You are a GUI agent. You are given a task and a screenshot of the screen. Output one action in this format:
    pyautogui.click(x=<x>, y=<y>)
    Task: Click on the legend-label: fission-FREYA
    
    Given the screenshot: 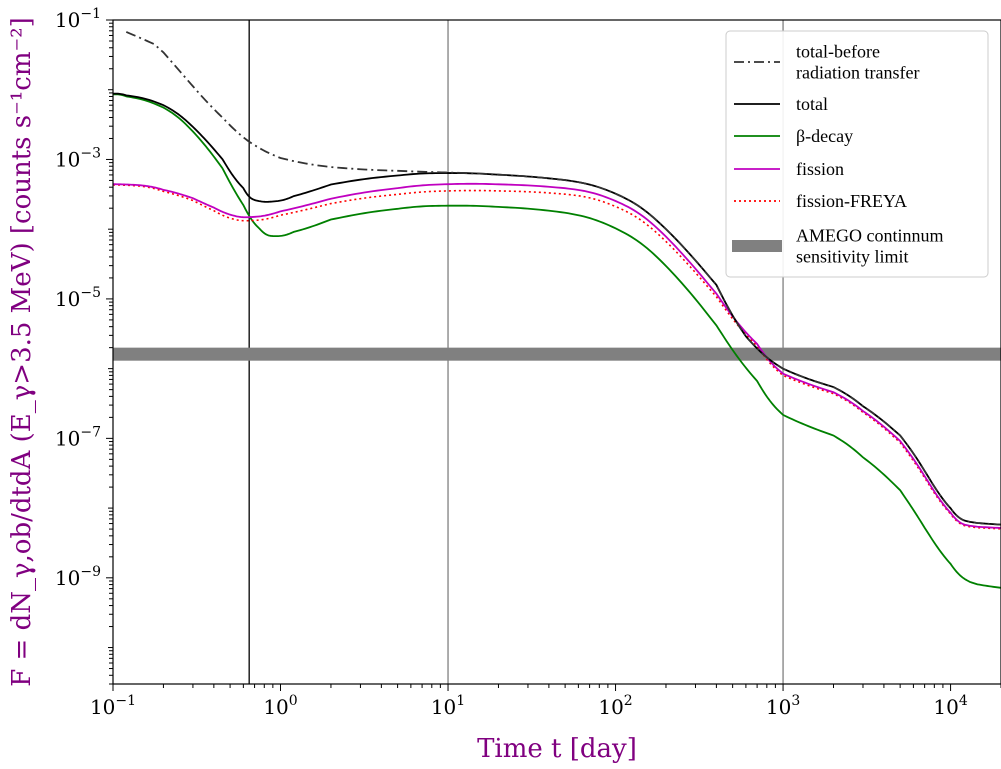 What is the action you would take?
    pyautogui.click(x=851, y=201)
    